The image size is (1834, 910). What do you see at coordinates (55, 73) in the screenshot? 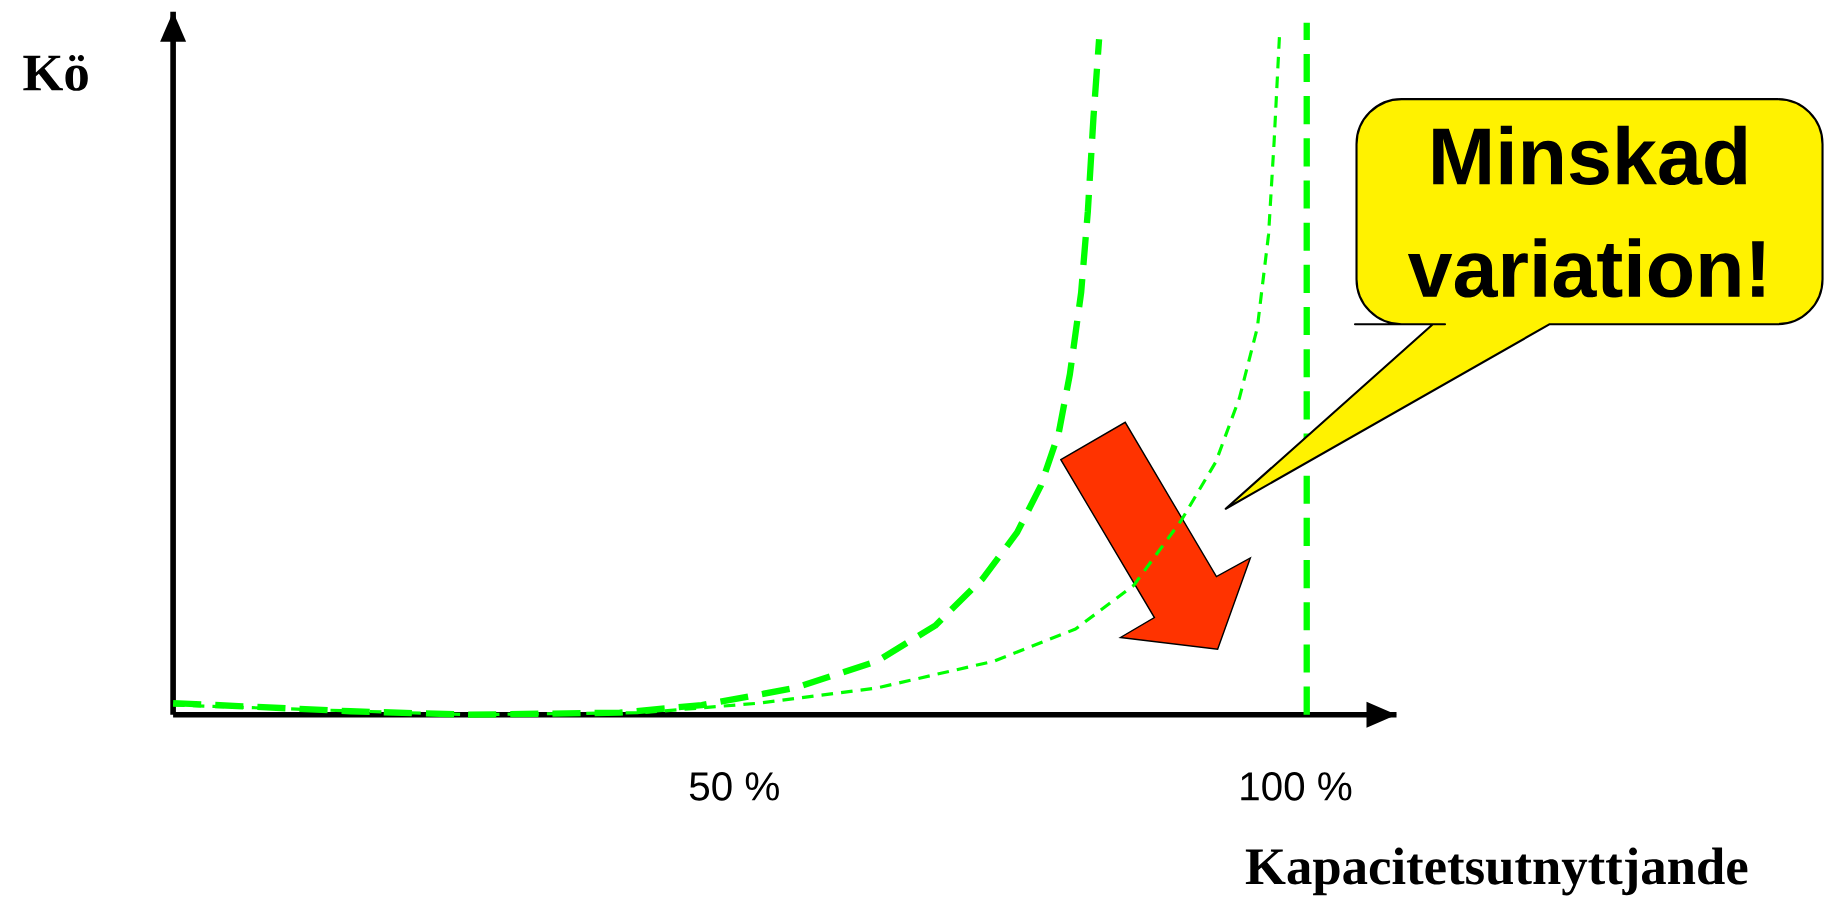
I see `y-axis-title: Kö` at bounding box center [55, 73].